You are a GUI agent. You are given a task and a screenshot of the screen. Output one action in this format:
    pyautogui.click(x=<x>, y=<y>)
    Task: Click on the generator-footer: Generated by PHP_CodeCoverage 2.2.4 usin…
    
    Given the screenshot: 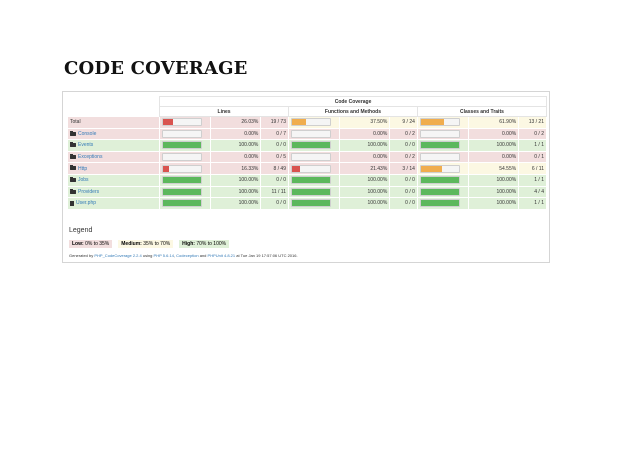 What is the action you would take?
    pyautogui.click(x=183, y=255)
    